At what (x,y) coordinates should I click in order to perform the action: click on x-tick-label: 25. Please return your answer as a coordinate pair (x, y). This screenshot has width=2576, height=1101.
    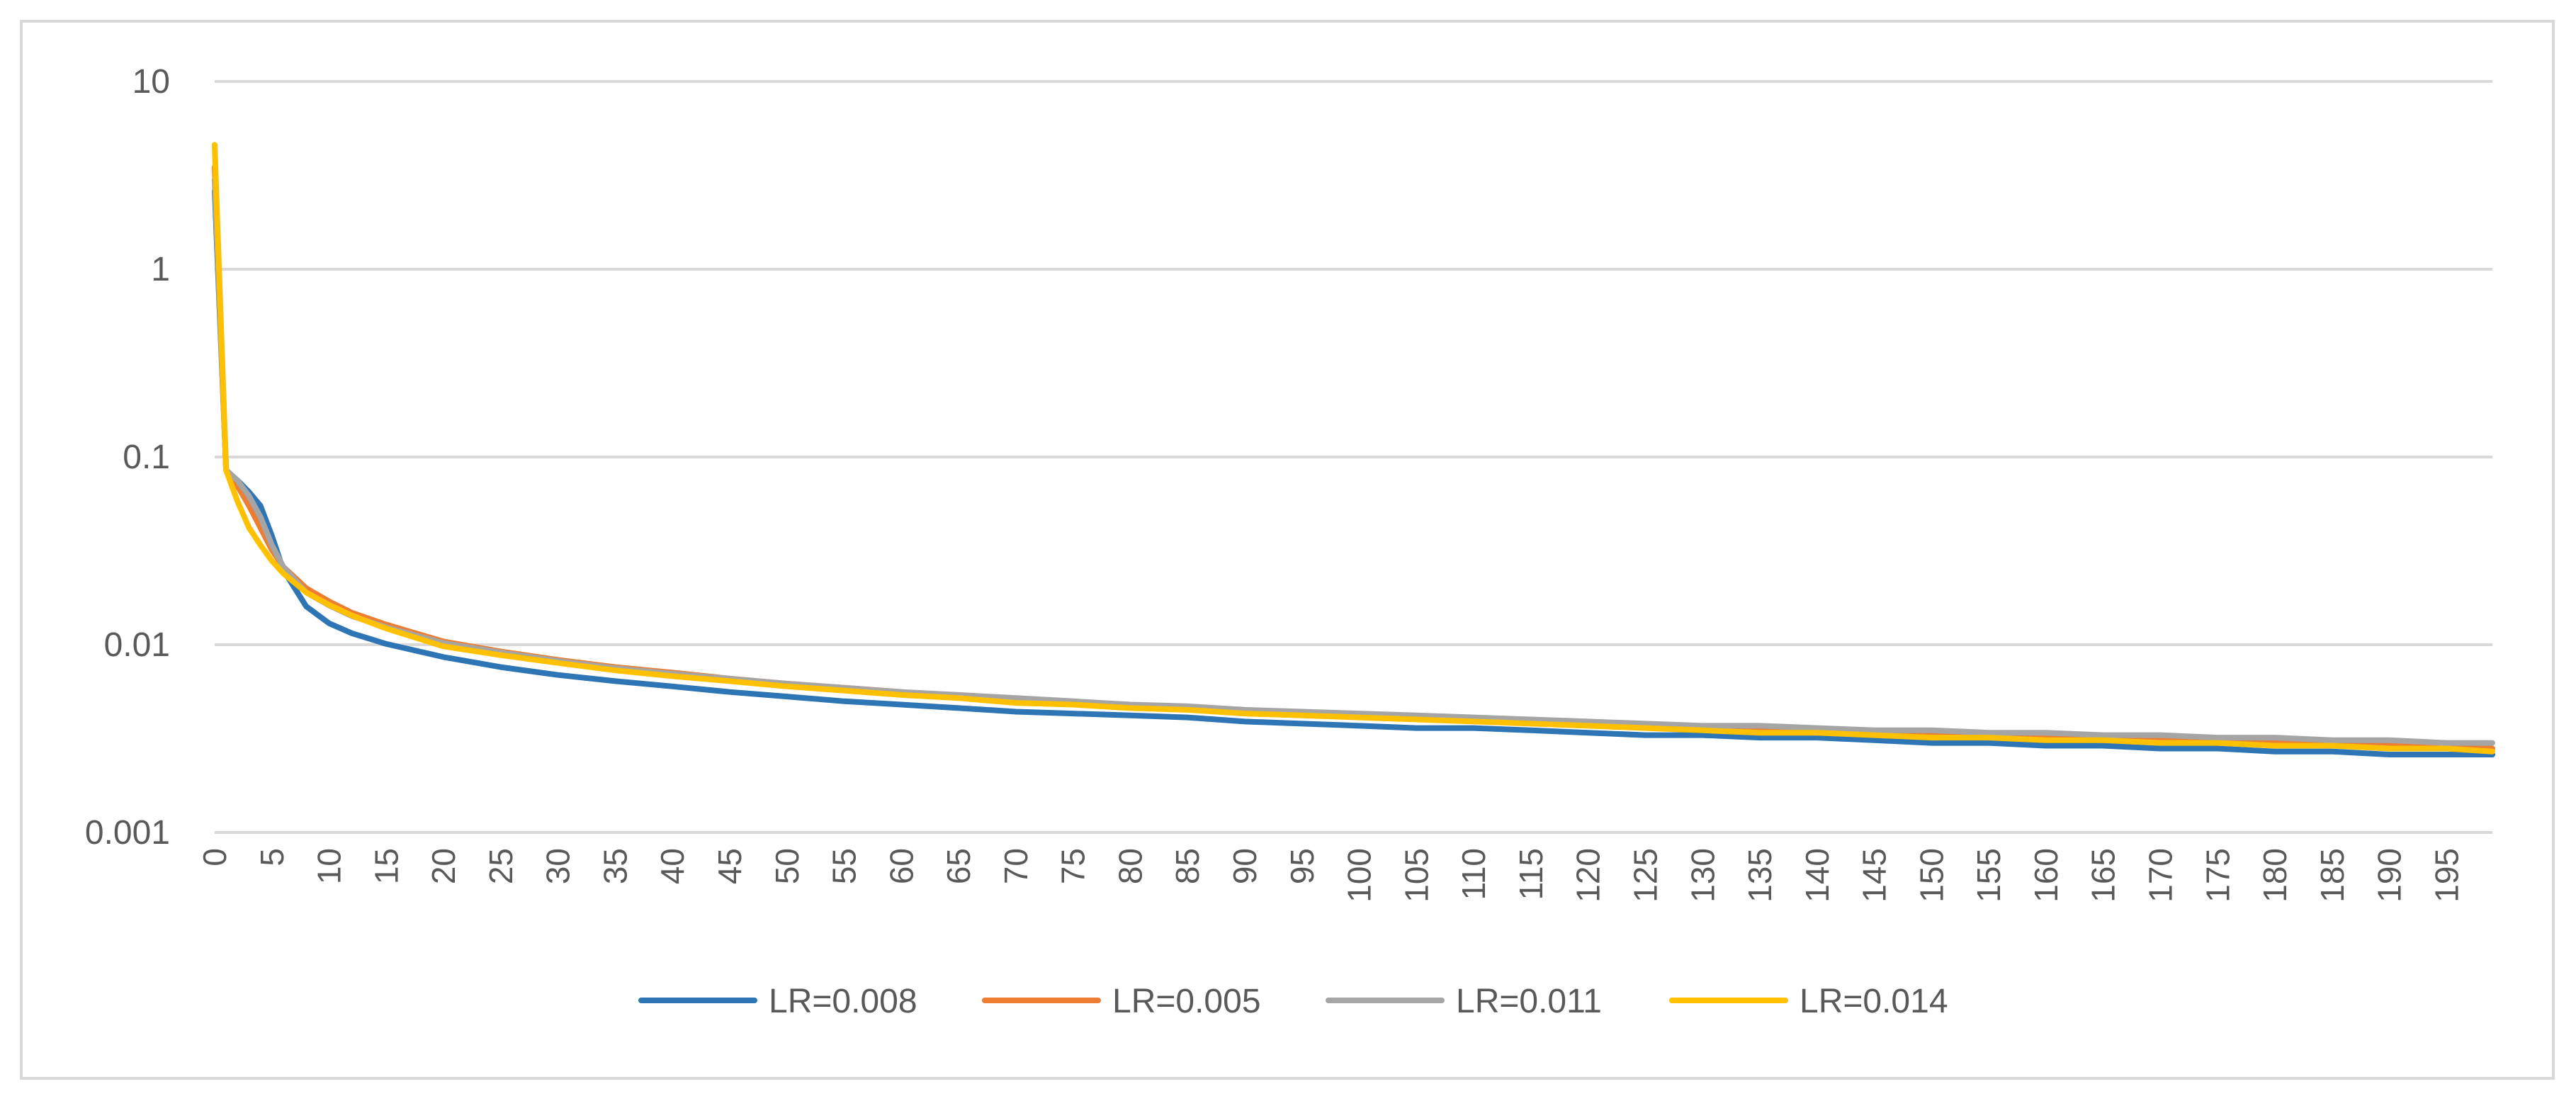
    Looking at the image, I should click on (500, 866).